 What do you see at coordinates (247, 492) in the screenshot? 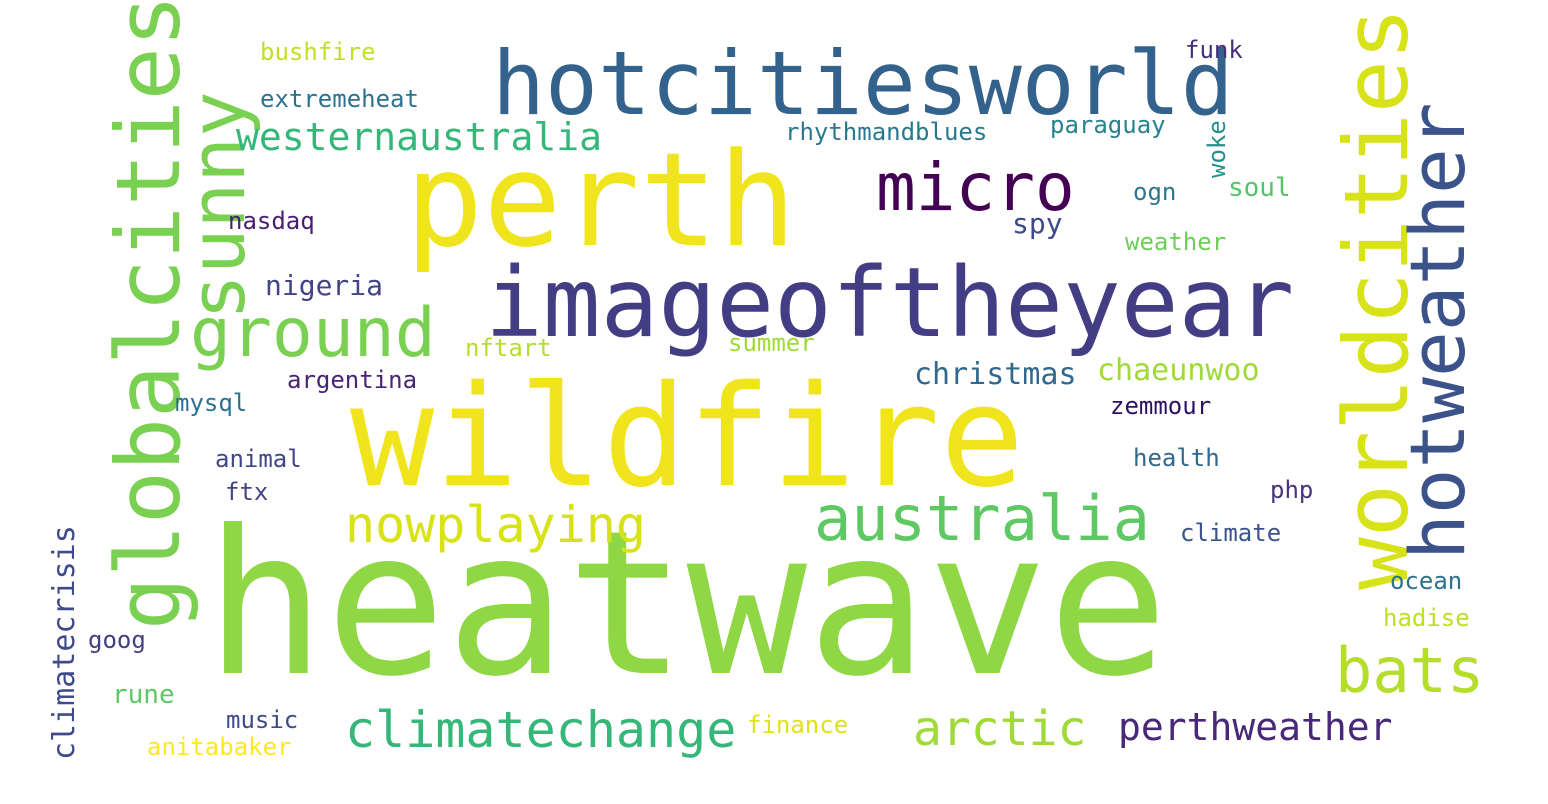
I see `word-ftx: ftx` at bounding box center [247, 492].